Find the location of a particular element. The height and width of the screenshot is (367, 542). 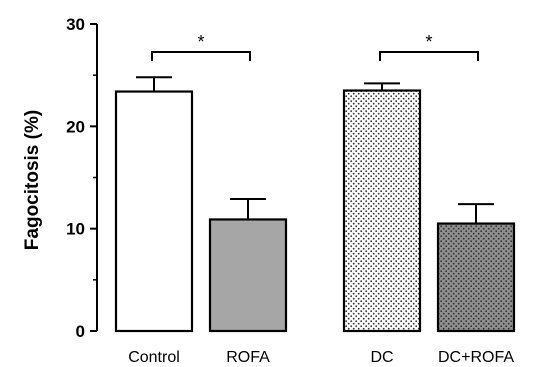

bar-control is located at coordinates (154, 211).